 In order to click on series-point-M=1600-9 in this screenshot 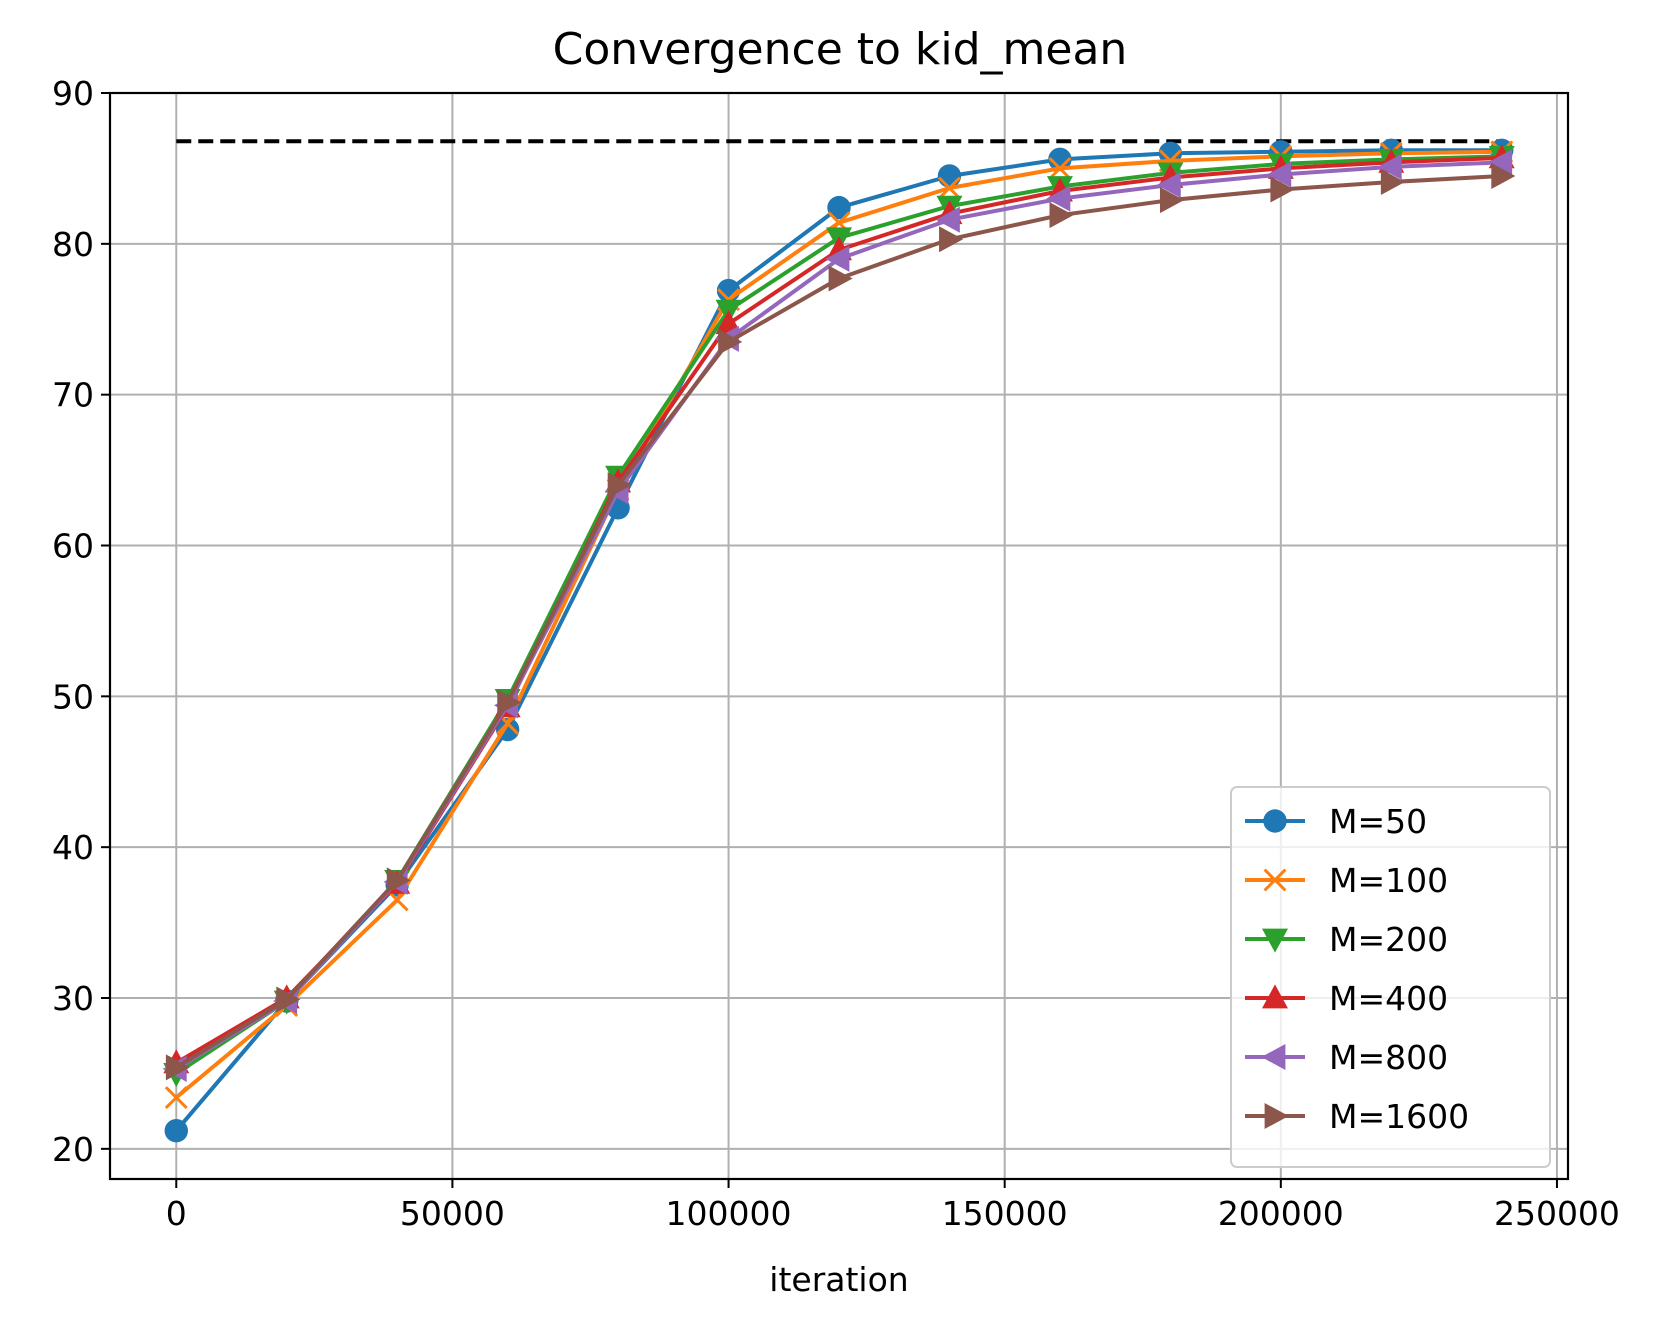, I will do `click(1172, 200)`.